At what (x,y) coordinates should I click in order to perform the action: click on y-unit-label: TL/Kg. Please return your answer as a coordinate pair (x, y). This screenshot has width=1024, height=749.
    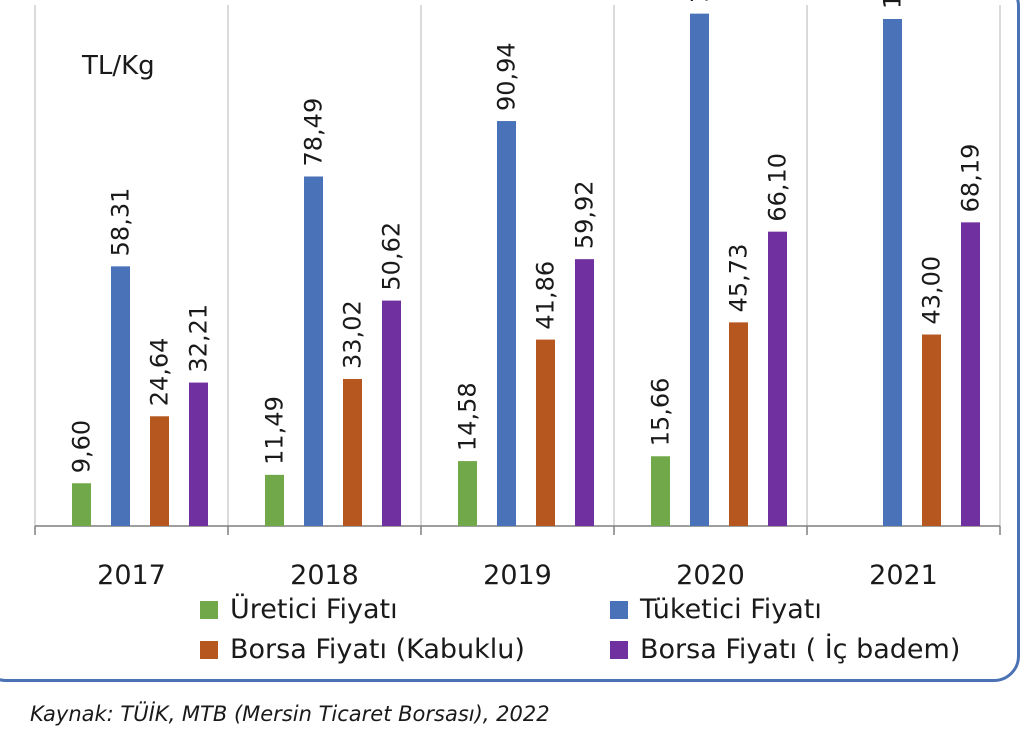
    Looking at the image, I should click on (118, 66).